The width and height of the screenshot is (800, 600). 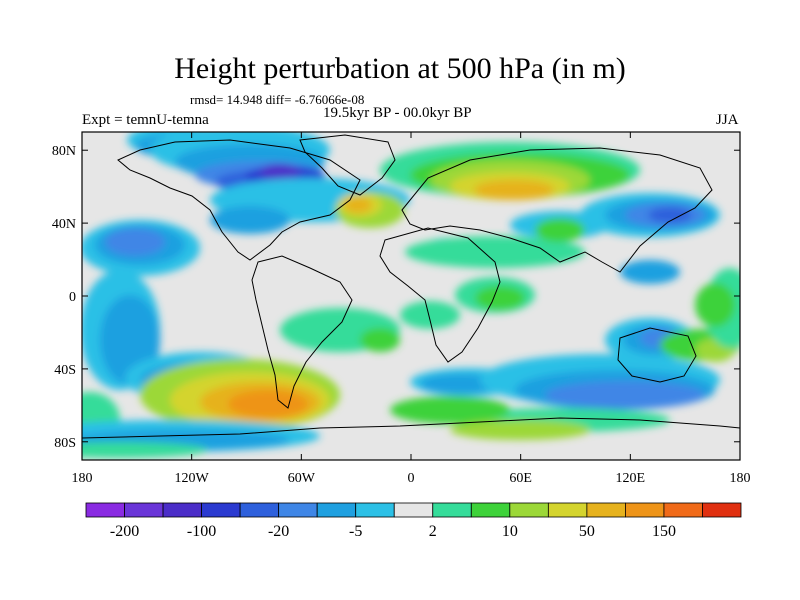 What do you see at coordinates (278, 531) in the screenshot?
I see `colorbar-label: -20` at bounding box center [278, 531].